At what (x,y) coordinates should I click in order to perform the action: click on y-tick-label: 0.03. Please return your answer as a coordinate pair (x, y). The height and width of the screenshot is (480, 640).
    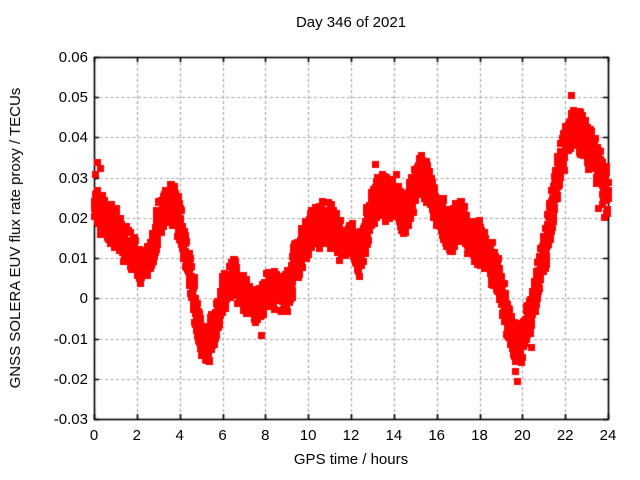
    Looking at the image, I should click on (73, 178).